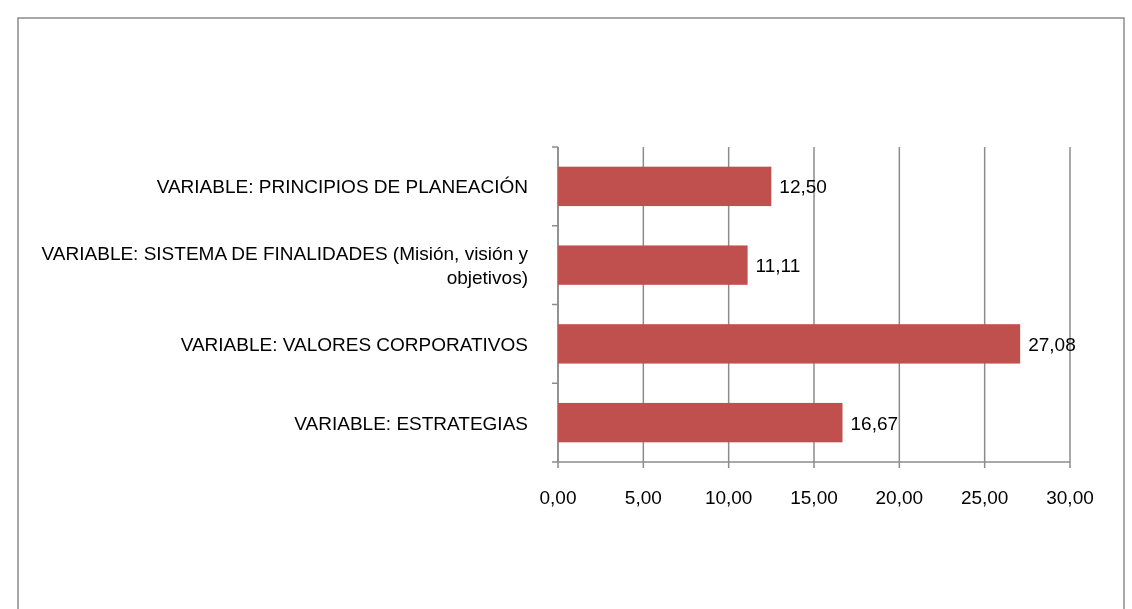 This screenshot has height=609, width=1132. Describe the element at coordinates (778, 266) in the screenshot. I see `data-label: 11,11` at that location.